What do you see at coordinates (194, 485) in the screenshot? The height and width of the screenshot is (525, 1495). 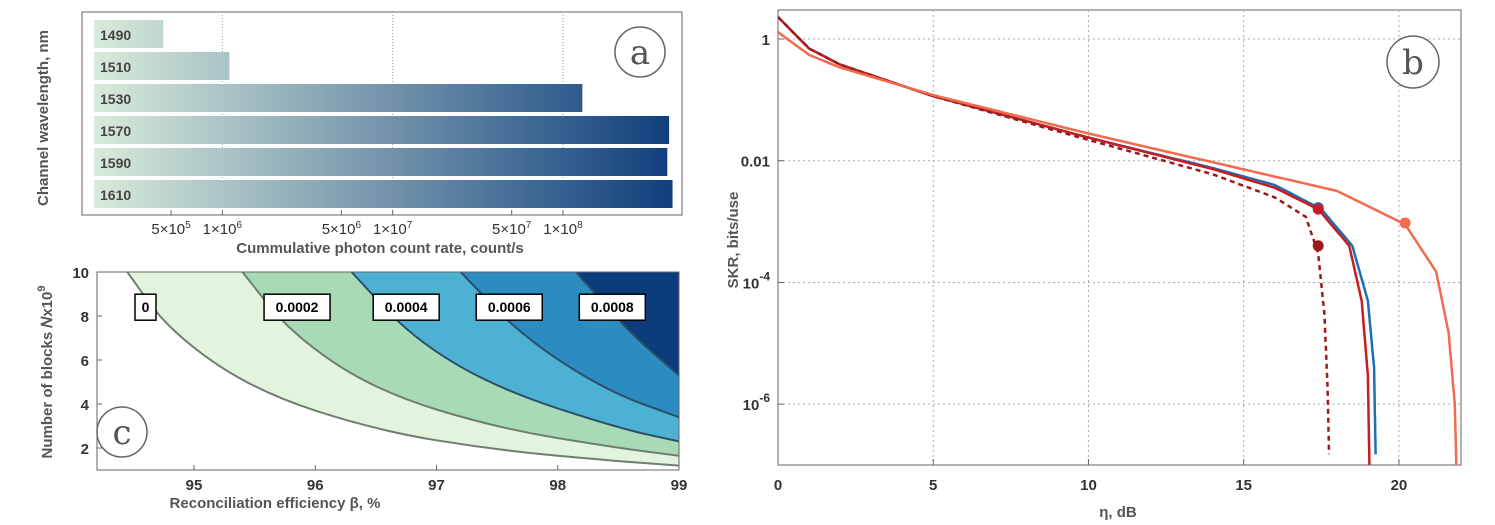 I see `panel-c-xtick-label: 95` at bounding box center [194, 485].